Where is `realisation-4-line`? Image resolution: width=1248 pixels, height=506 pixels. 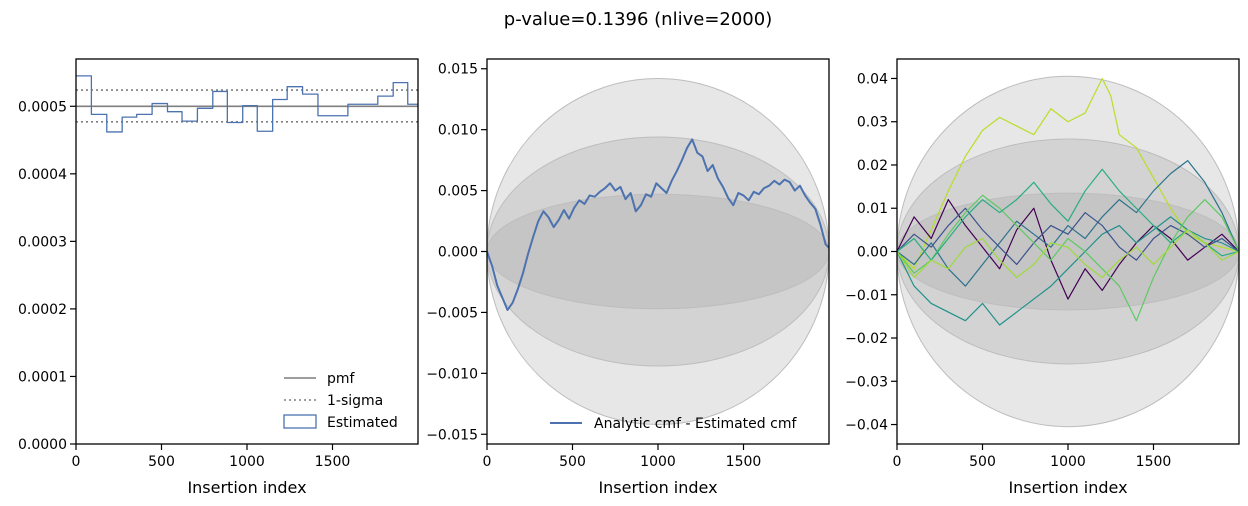
realisation-4-line is located at coordinates (1068, 223).